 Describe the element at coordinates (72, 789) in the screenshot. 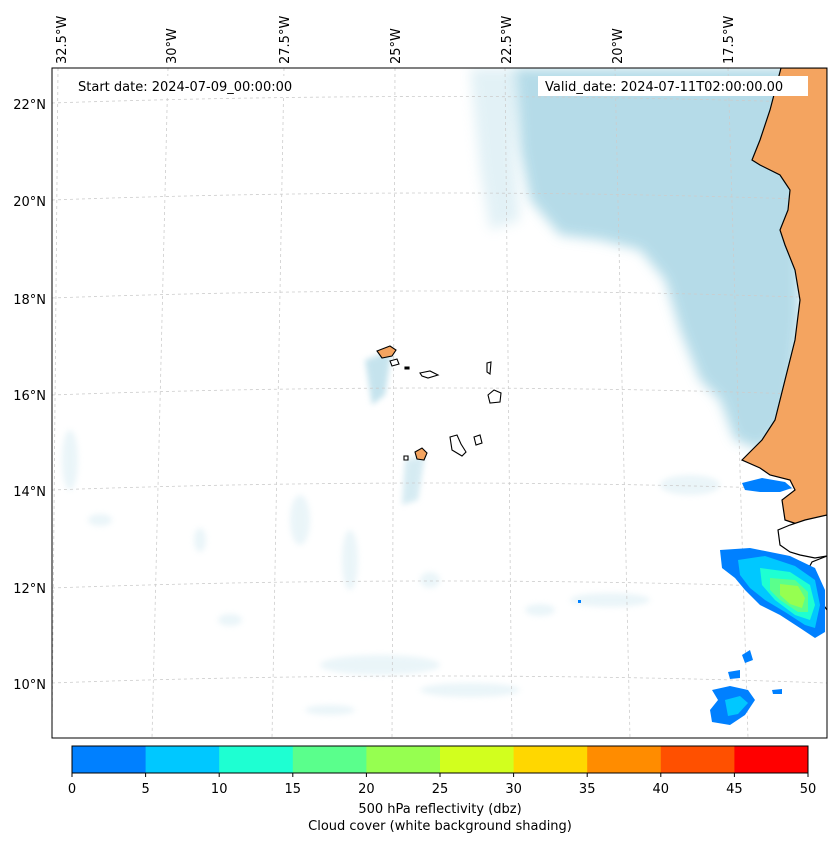

I see `colorbar-tick-label: 0` at that location.